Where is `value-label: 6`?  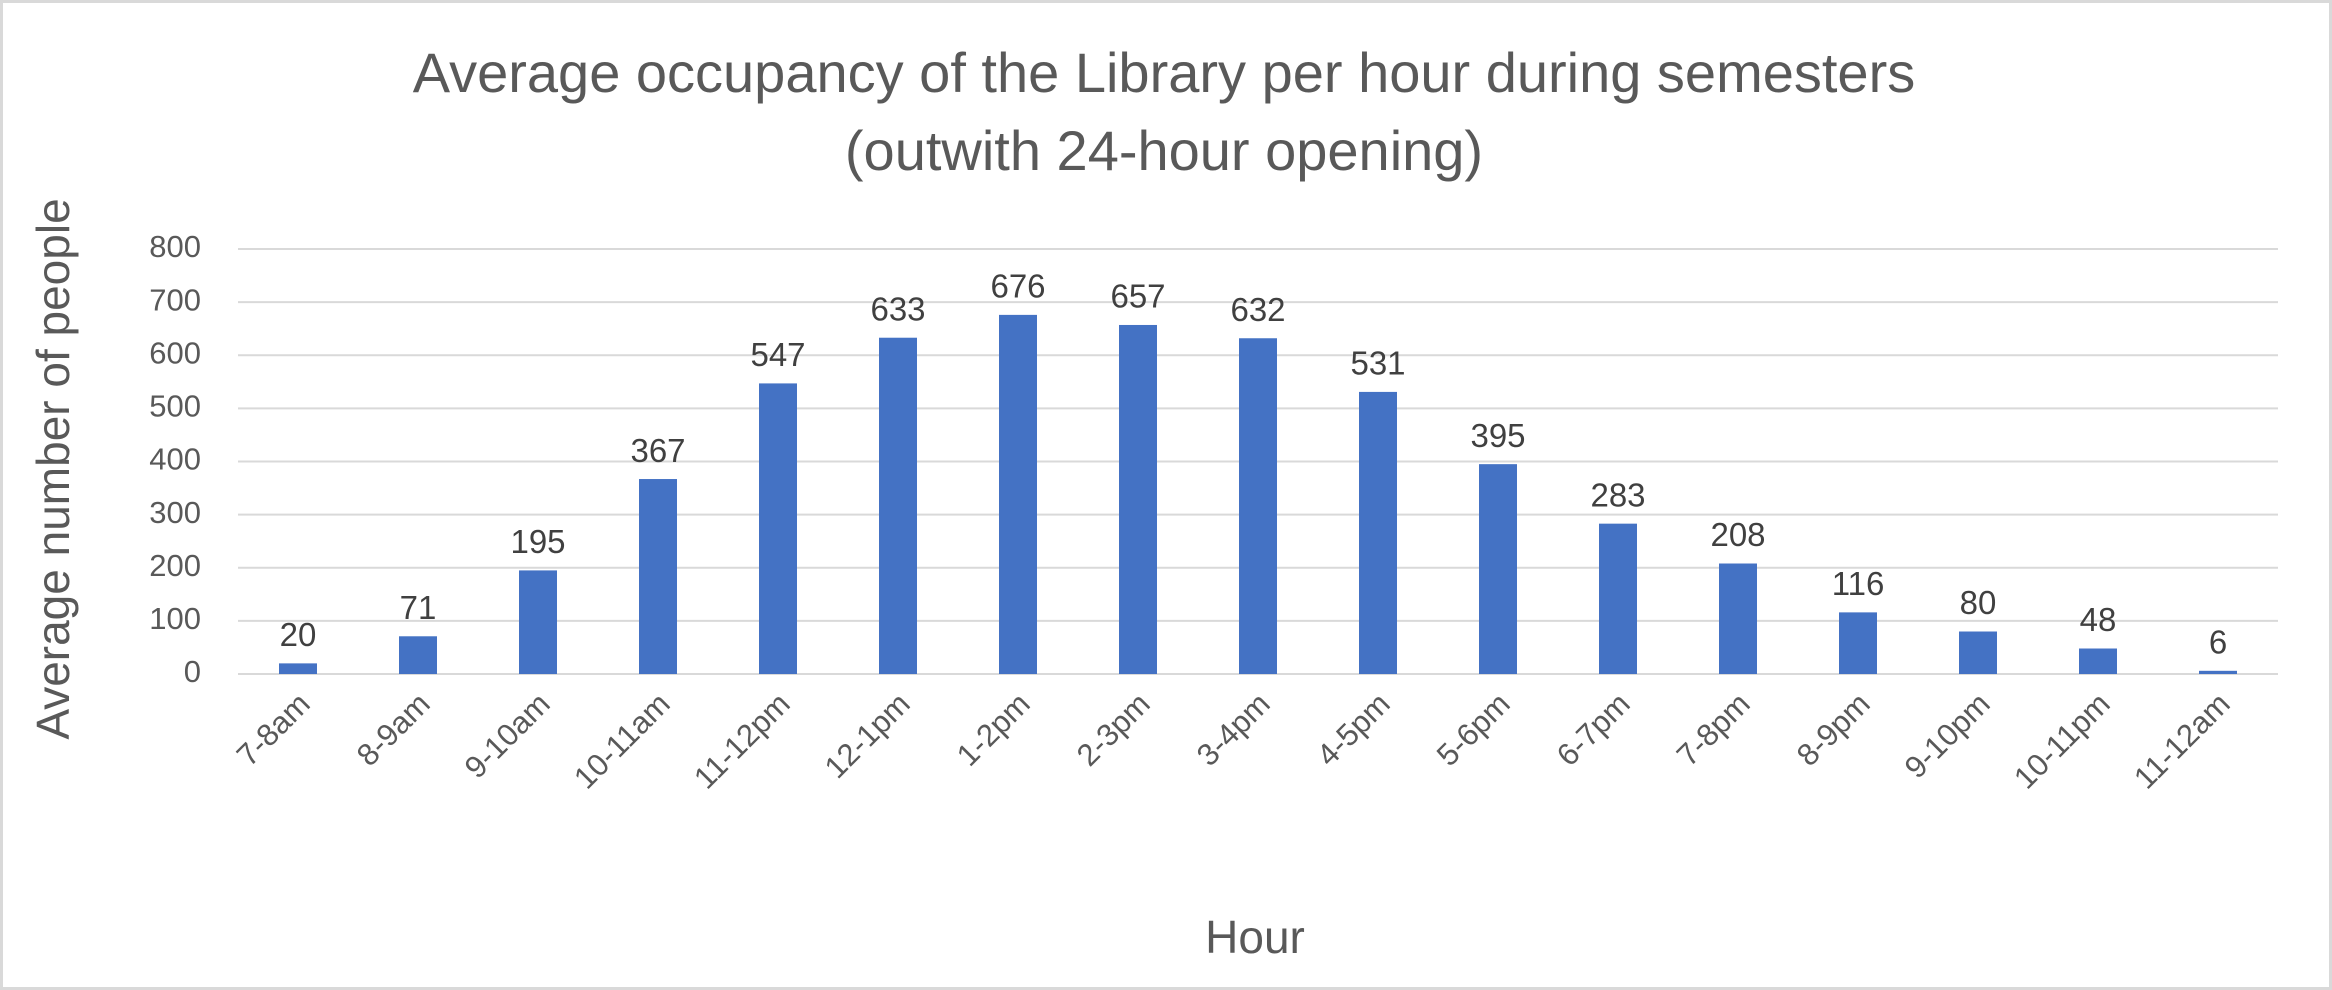
value-label: 6 is located at coordinates (2218, 642).